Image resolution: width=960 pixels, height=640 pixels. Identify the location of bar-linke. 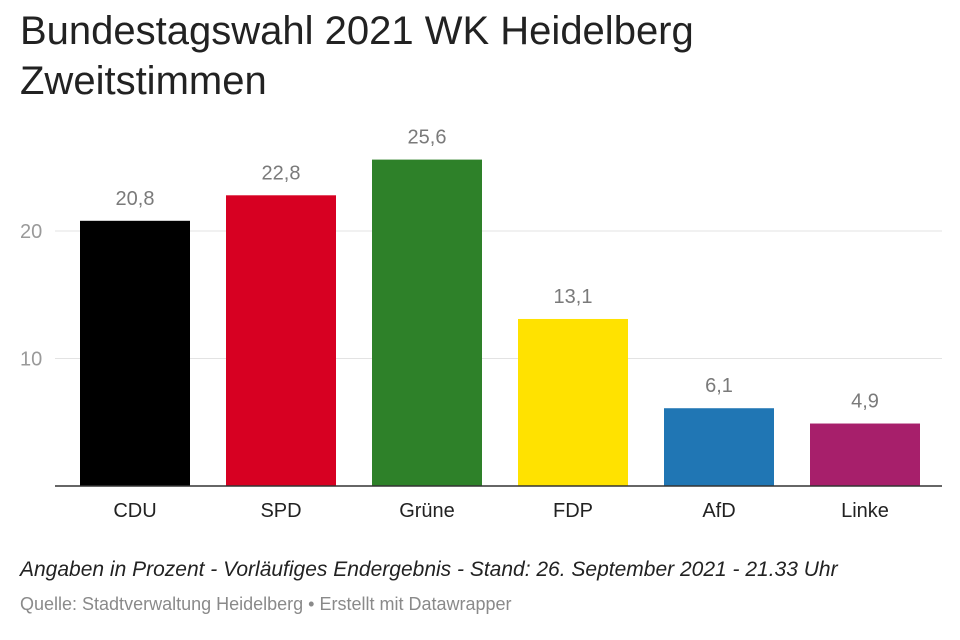
(865, 454).